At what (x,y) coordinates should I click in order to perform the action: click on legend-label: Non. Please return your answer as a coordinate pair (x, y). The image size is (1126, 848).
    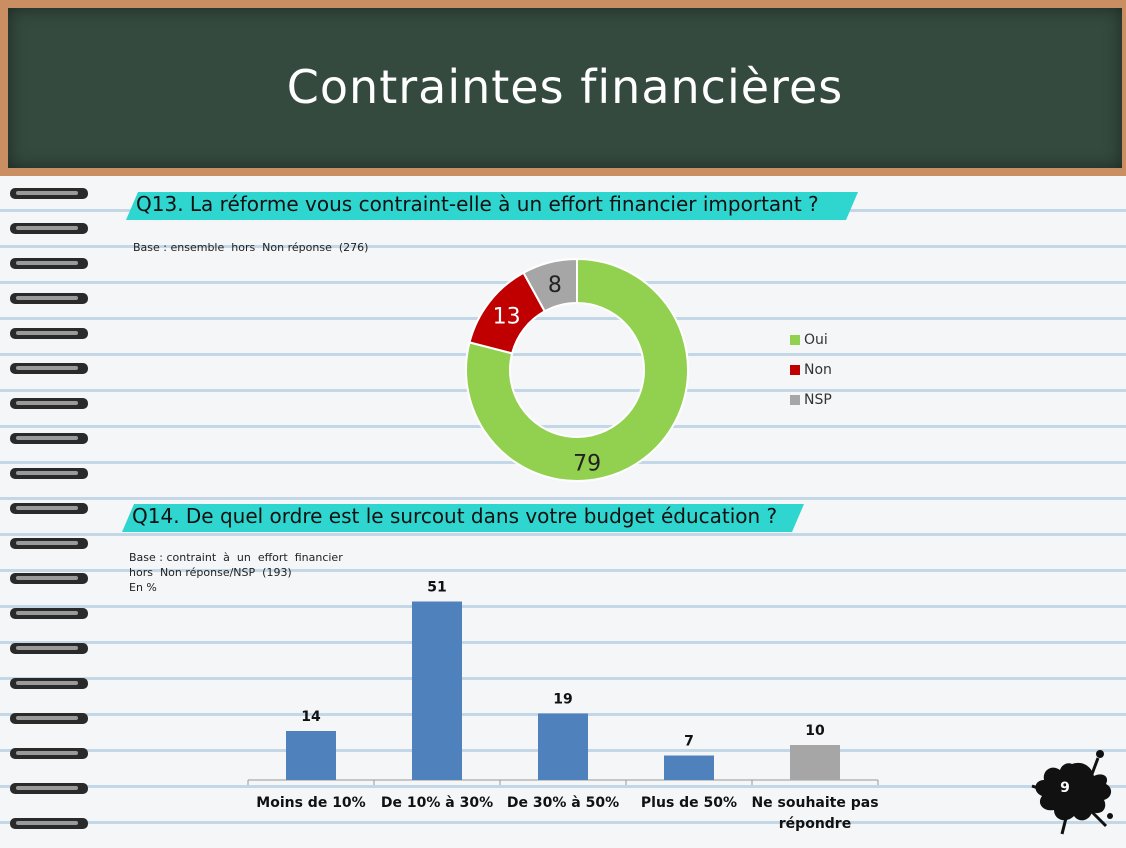
    Looking at the image, I should click on (818, 370).